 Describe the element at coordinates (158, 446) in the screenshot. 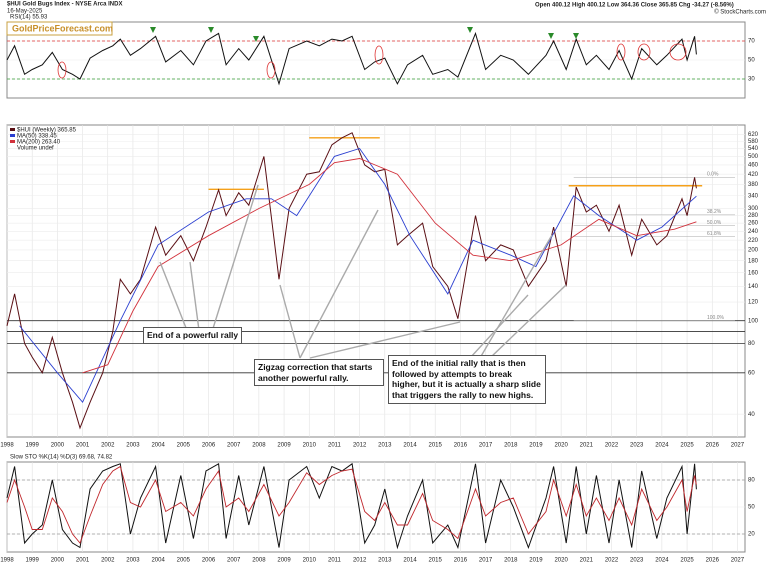

I see `x-tick-label: 2004` at that location.